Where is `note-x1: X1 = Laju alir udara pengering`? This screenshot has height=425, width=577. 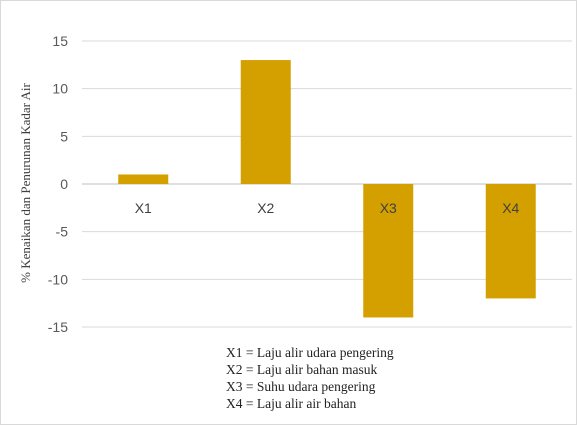
note-x1: X1 = Laju alir udara pengering is located at coordinates (310, 352).